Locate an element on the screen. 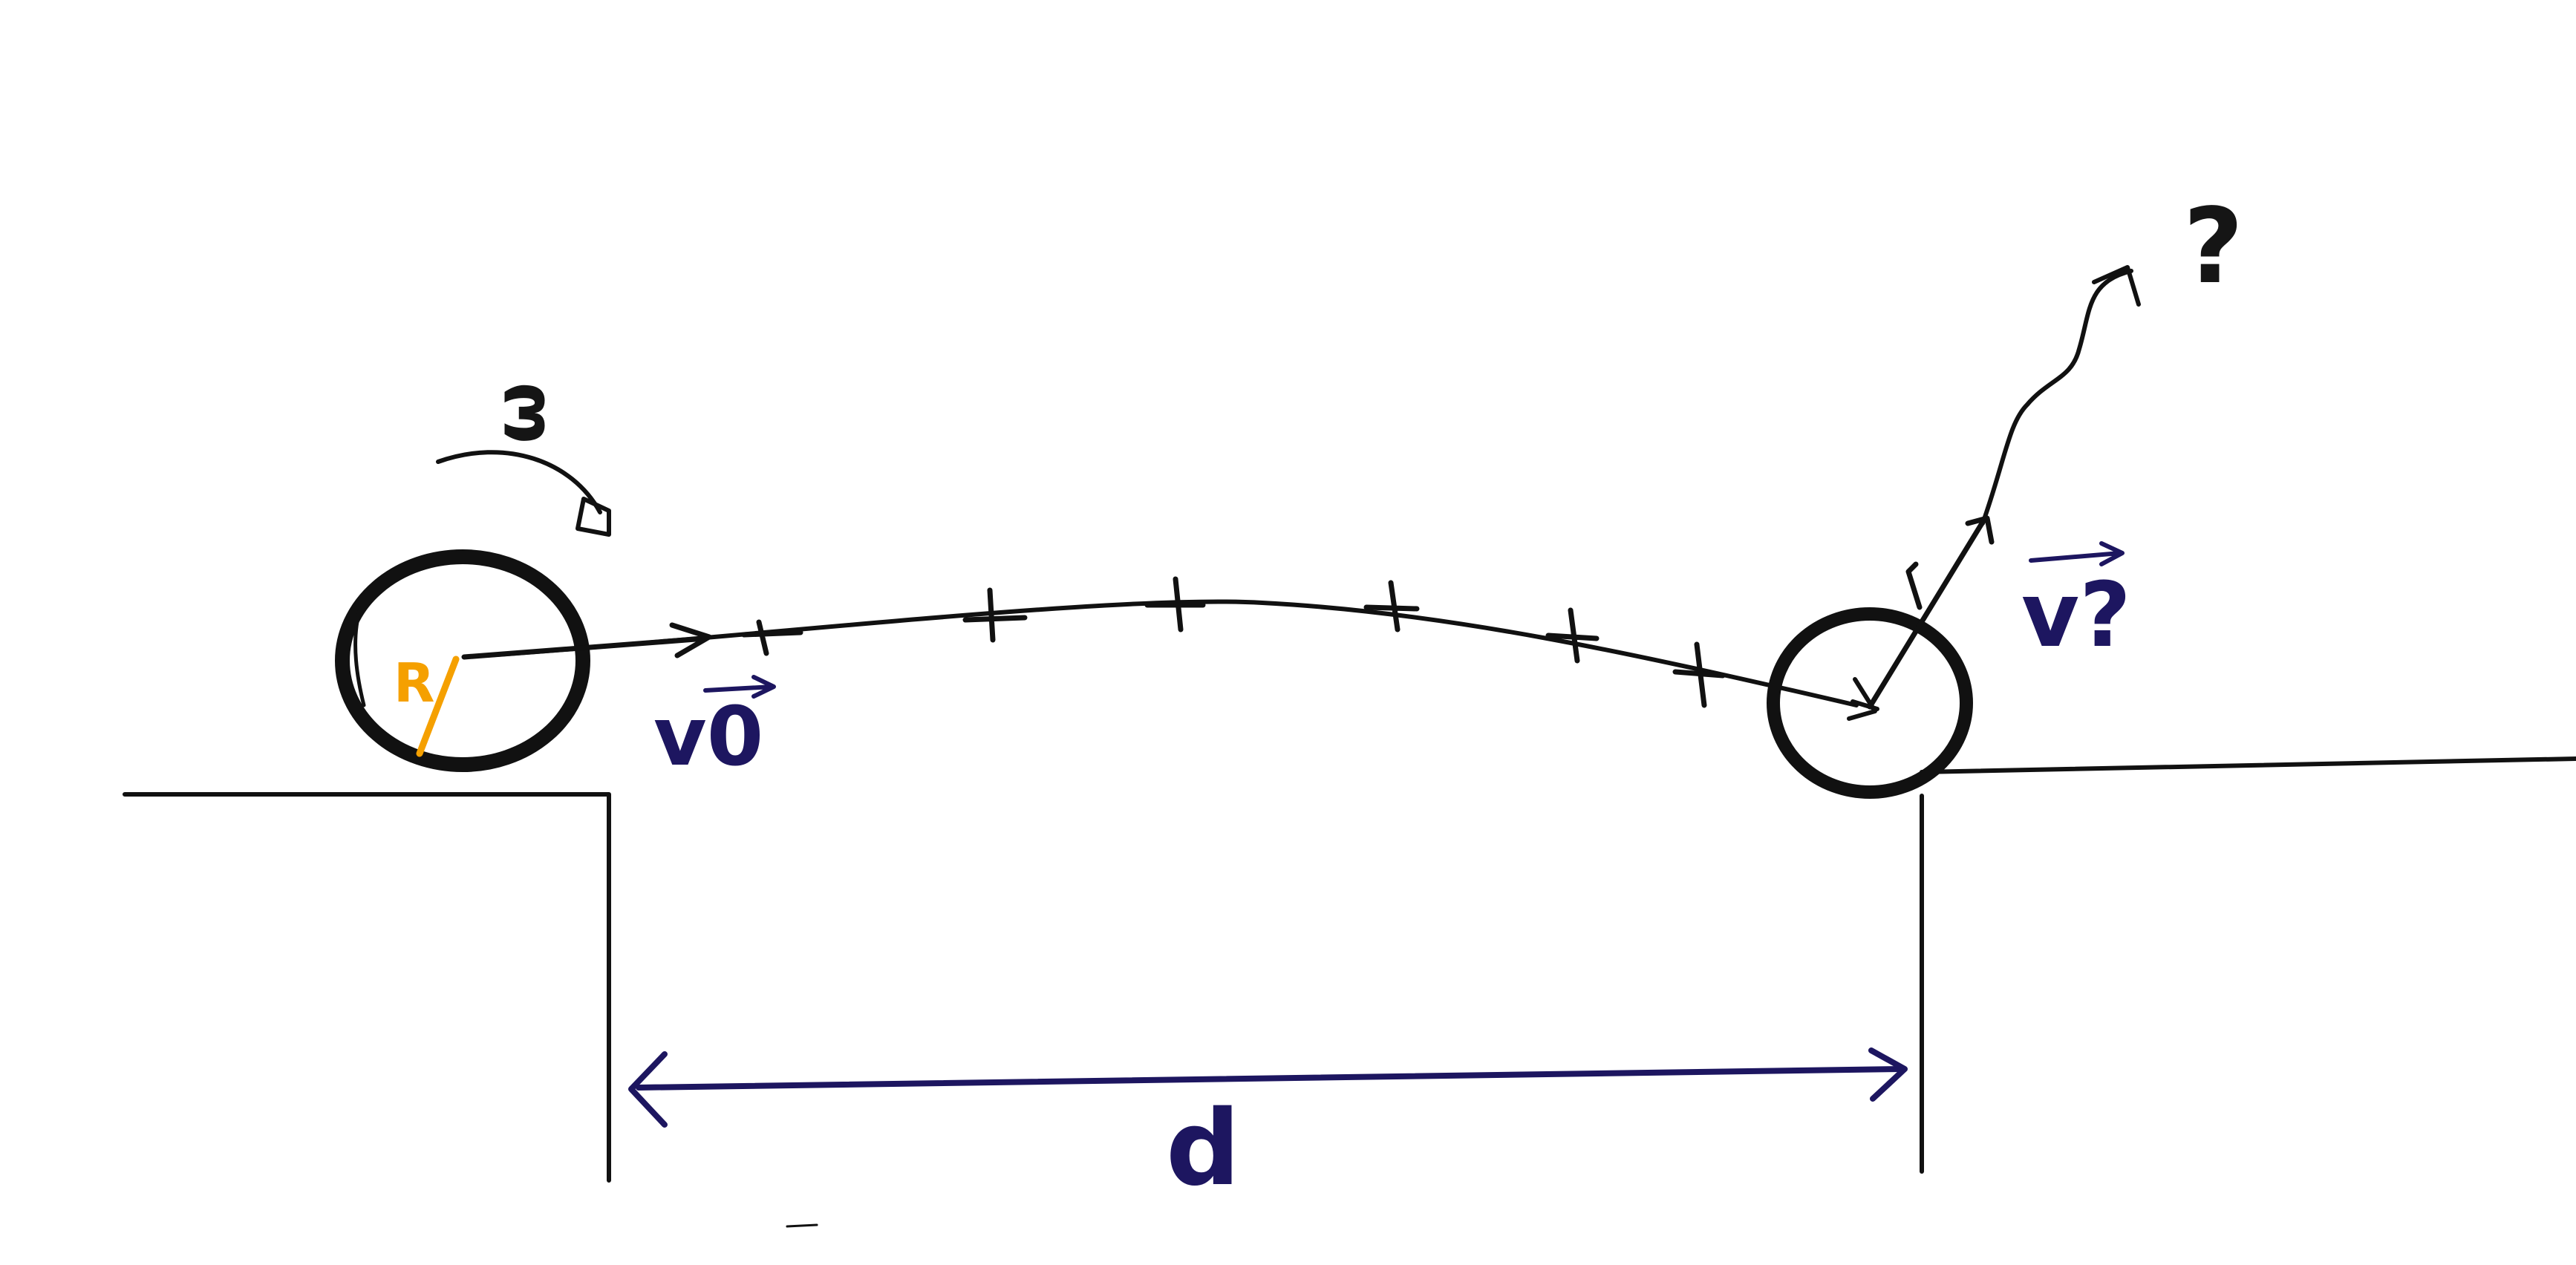  trajectory-curve is located at coordinates (1160, 653).